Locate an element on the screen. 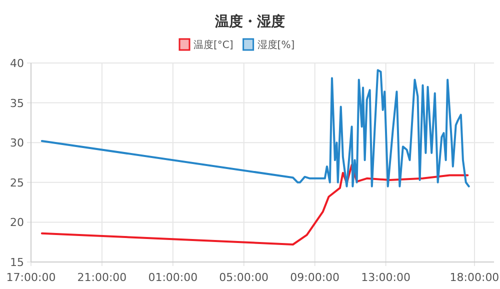 This screenshot has height=289, width=500. chart-title: 温度・湿度 is located at coordinates (249, 21).